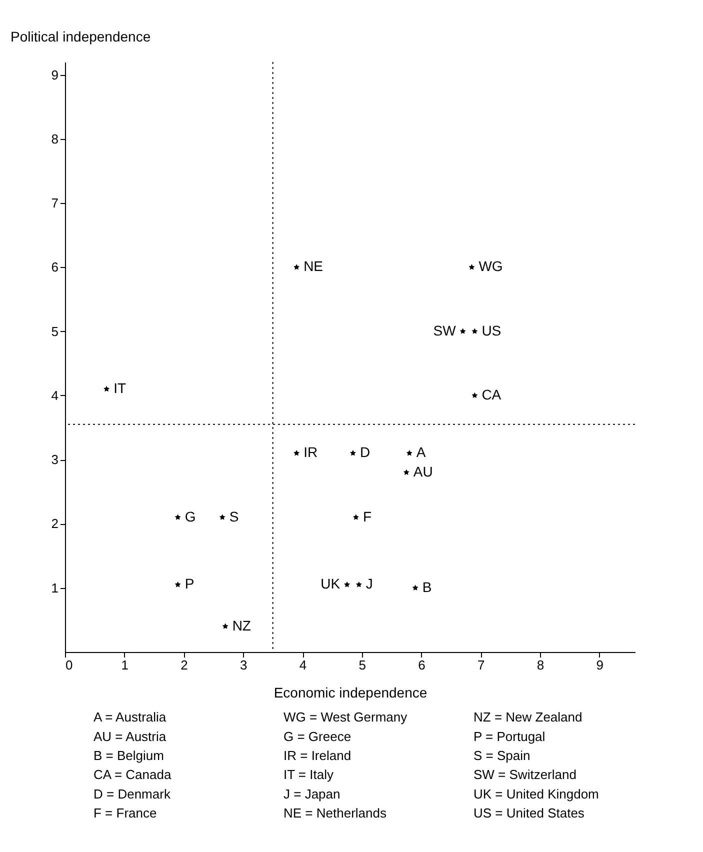  Describe the element at coordinates (367, 516) in the screenshot. I see `annotation: F` at that location.